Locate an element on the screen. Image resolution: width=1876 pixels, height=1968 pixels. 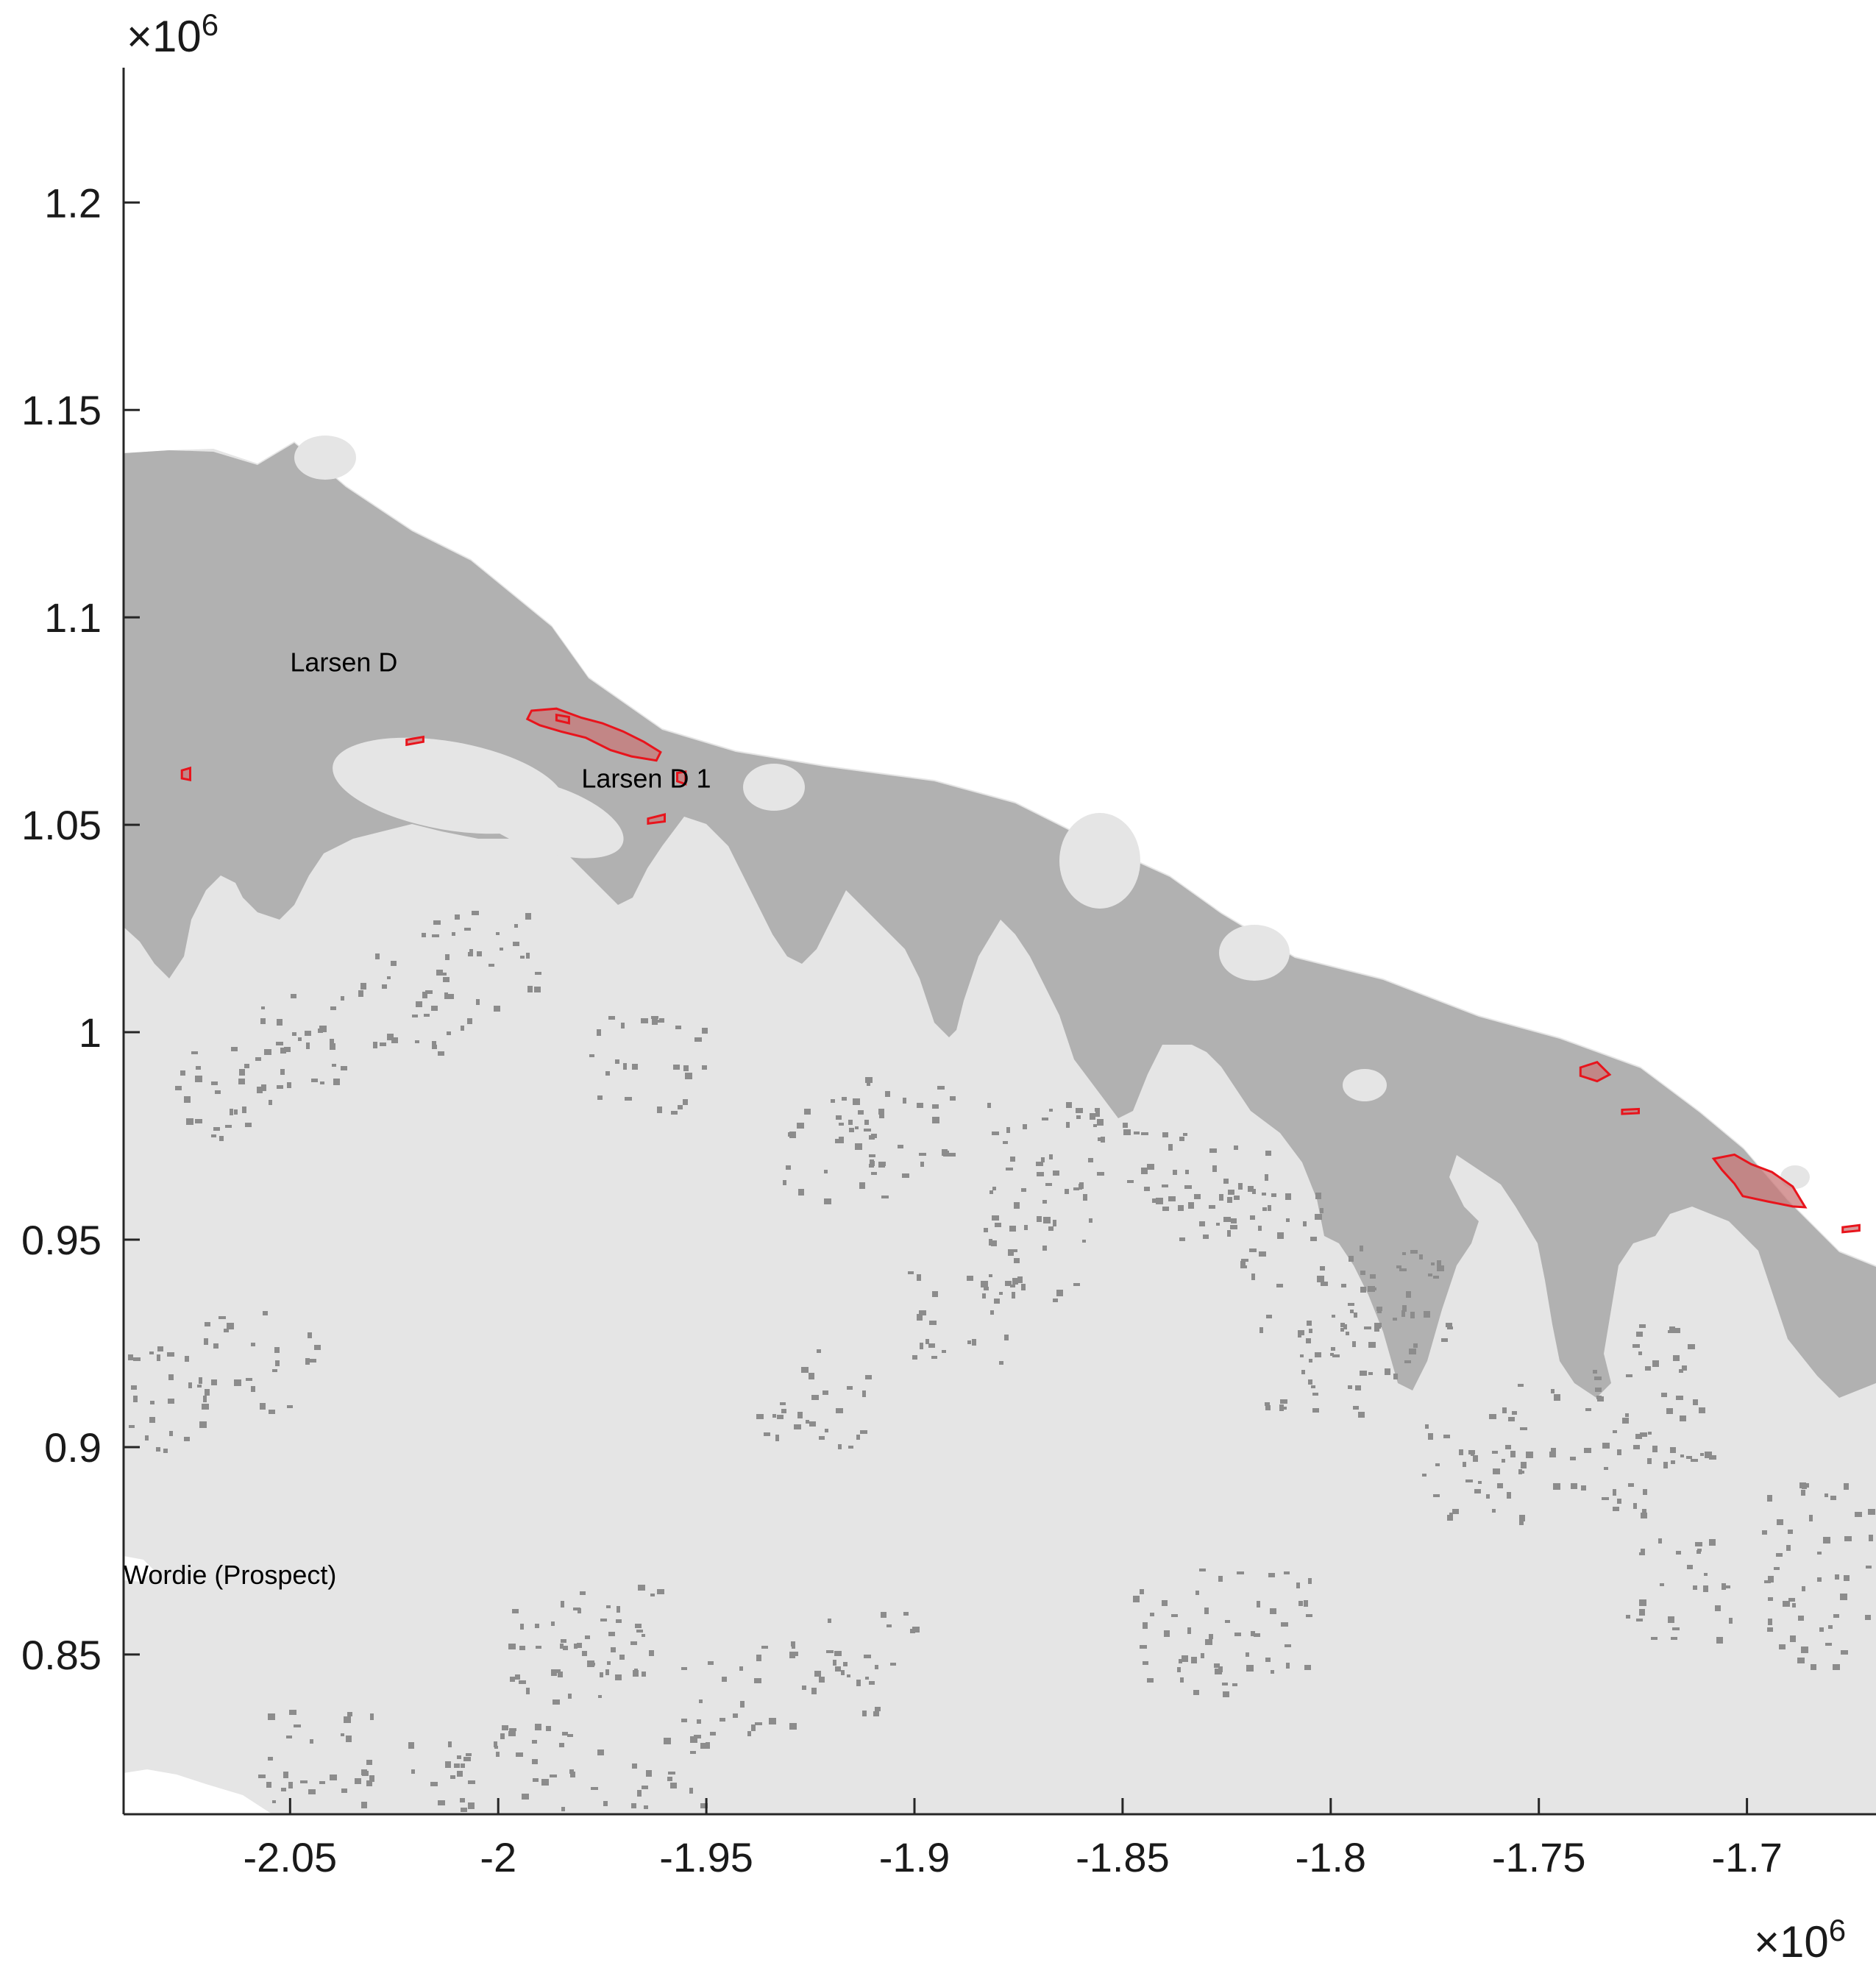
region-annotations: Larsen D Larsen D 1 Wordie (Prospect) is located at coordinates (417, 1118).